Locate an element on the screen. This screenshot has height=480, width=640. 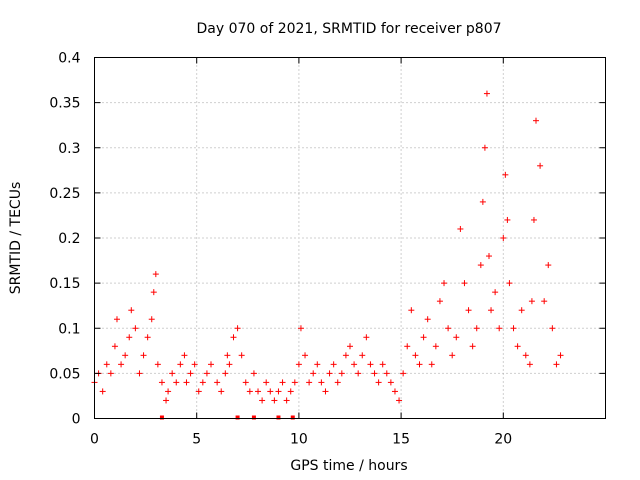
y-tick-label: 0.2 is located at coordinates (69, 239).